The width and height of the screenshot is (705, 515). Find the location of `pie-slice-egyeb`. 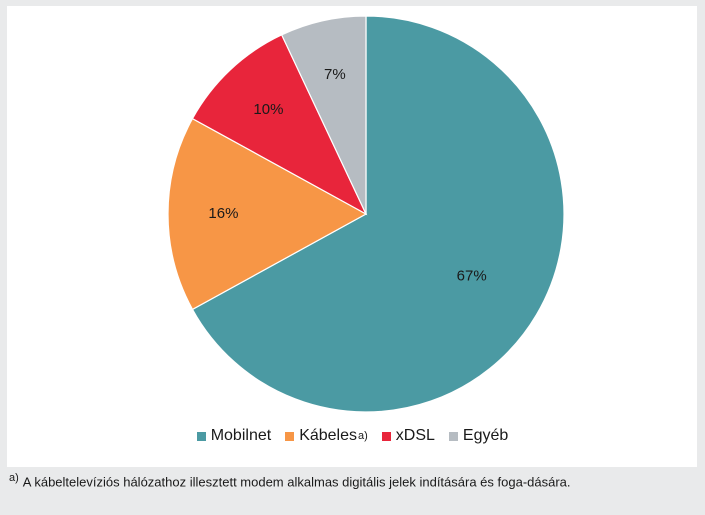

pie-slice-egyeb is located at coordinates (323, 115).